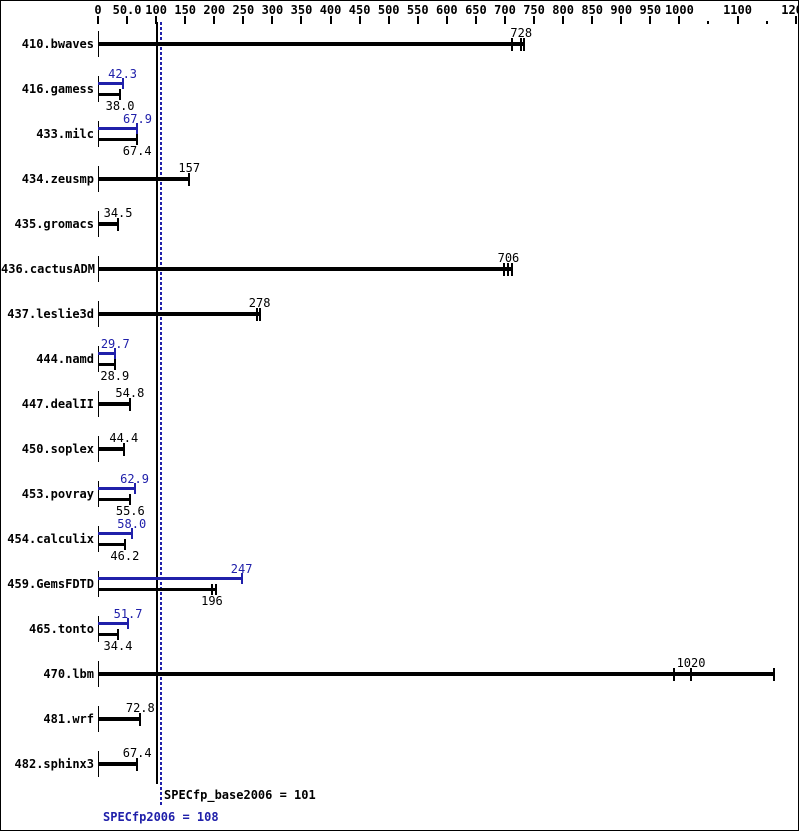 This screenshot has width=799, height=831. Describe the element at coordinates (118, 213) in the screenshot. I see `base-value-label: 34.5` at that location.